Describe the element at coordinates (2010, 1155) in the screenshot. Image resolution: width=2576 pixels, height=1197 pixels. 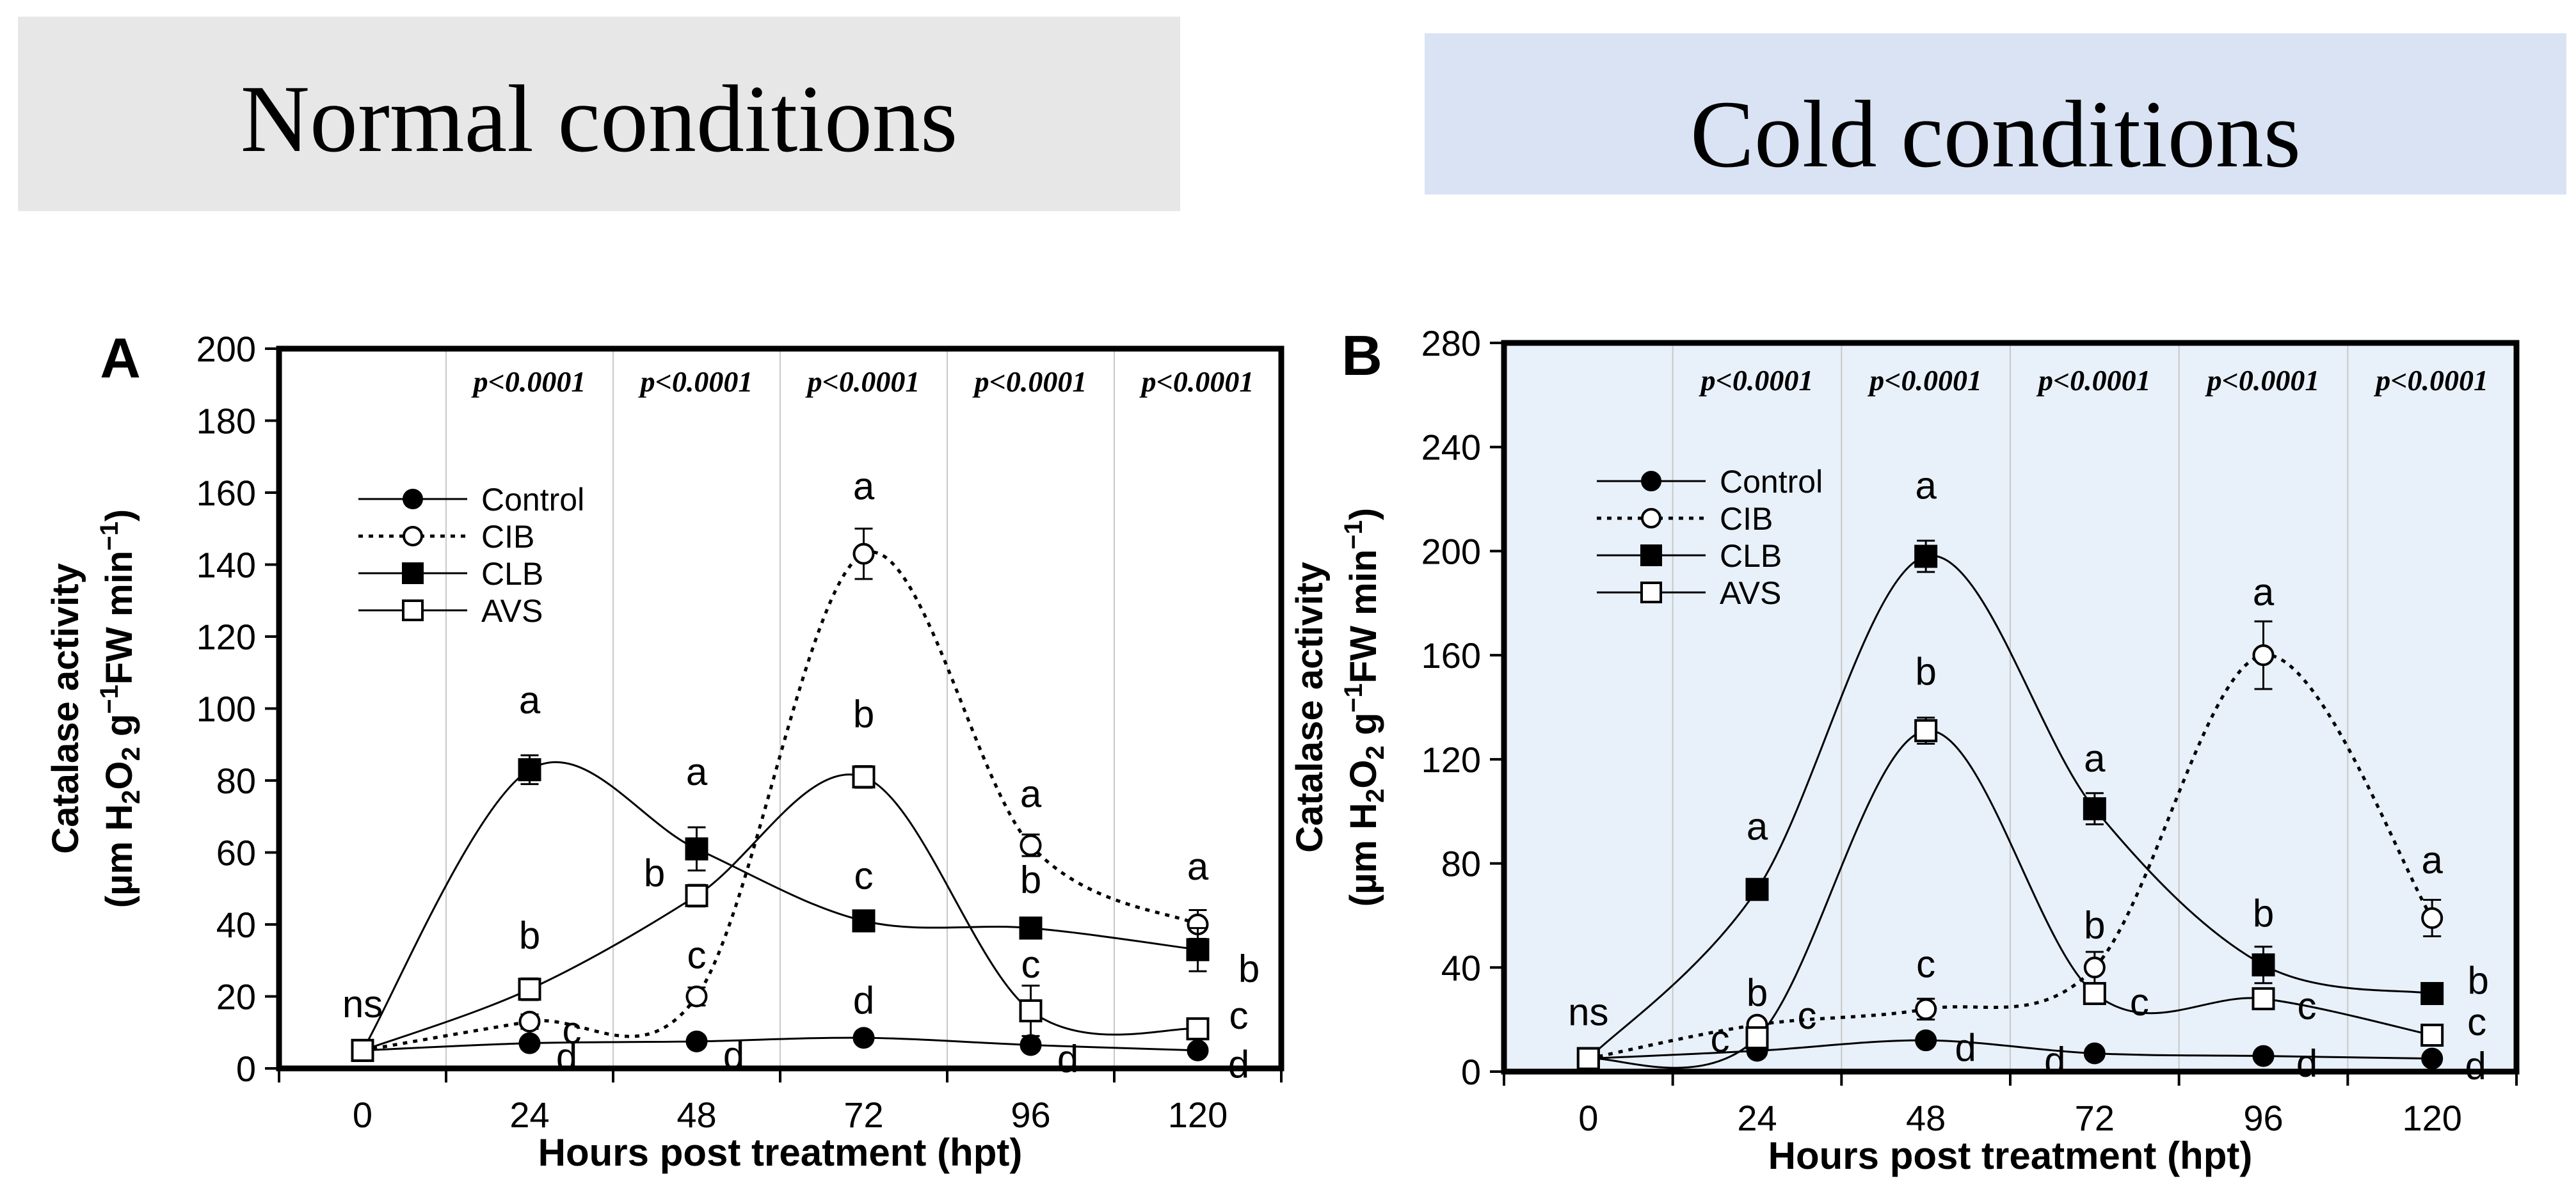
I see `x-axis-label: Hours post treatment (hpt)` at that location.